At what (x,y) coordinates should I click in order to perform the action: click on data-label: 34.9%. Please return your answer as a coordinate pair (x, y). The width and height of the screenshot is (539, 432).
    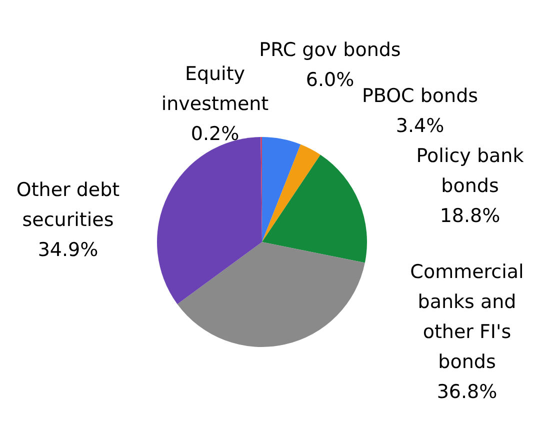
    Looking at the image, I should click on (68, 250).